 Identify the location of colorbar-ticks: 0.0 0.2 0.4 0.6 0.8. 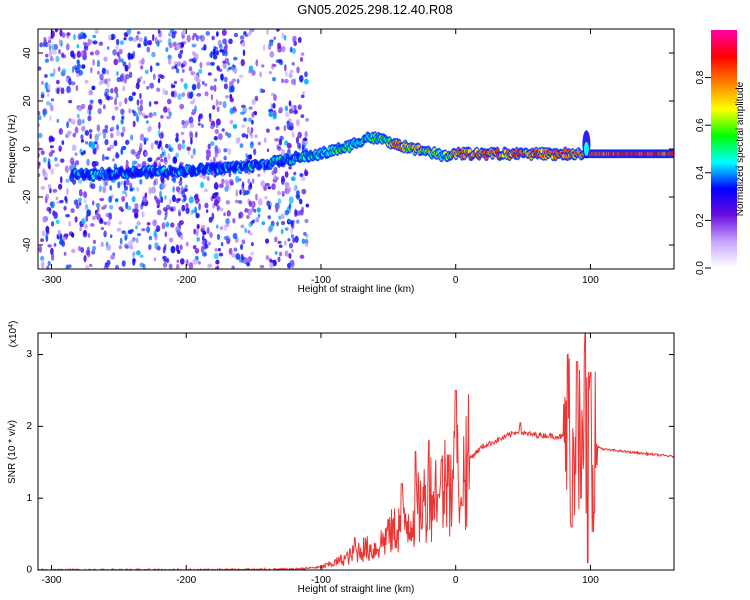
(703, 172).